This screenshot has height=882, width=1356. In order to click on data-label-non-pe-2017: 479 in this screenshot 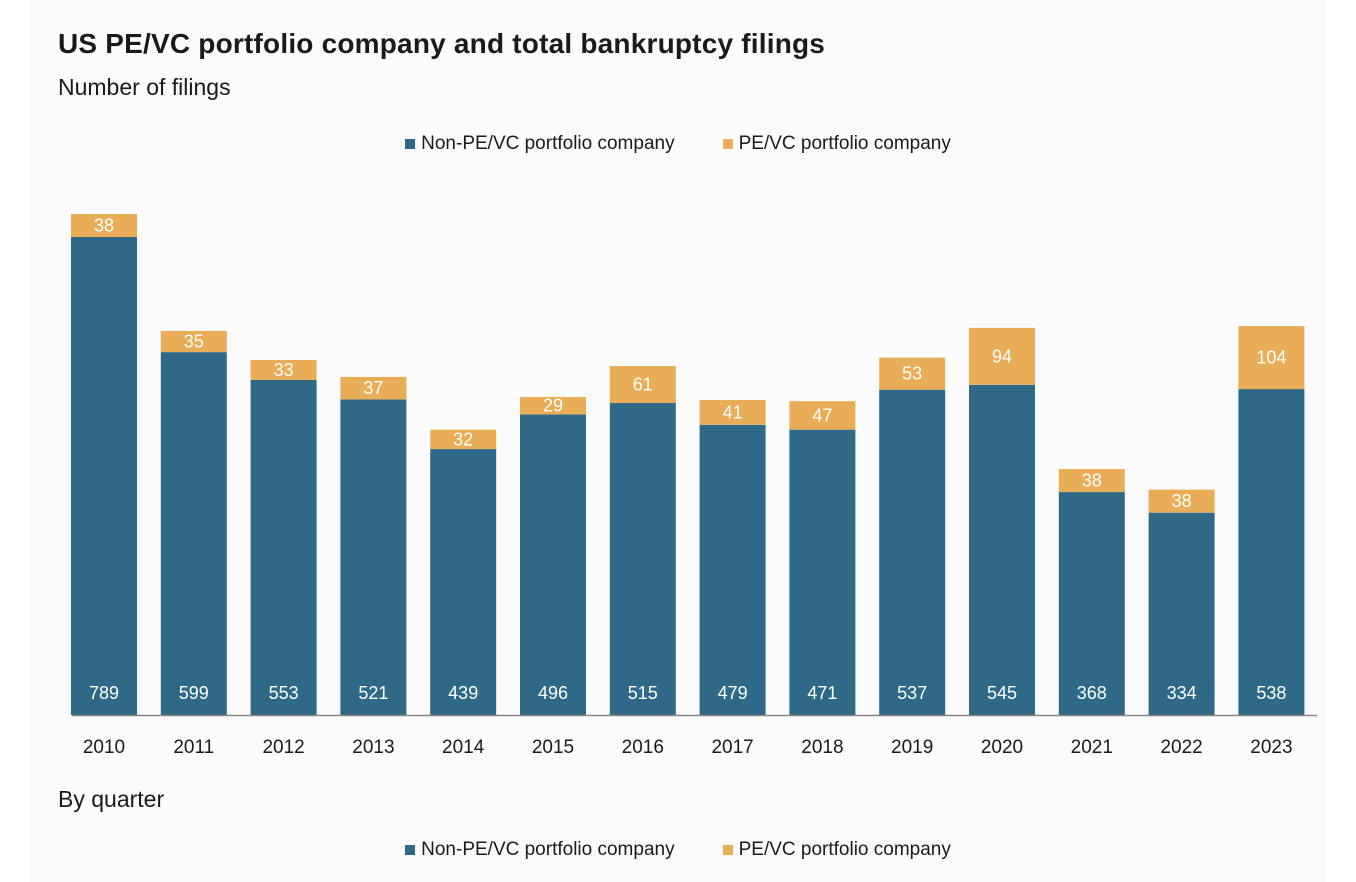, I will do `click(733, 693)`.